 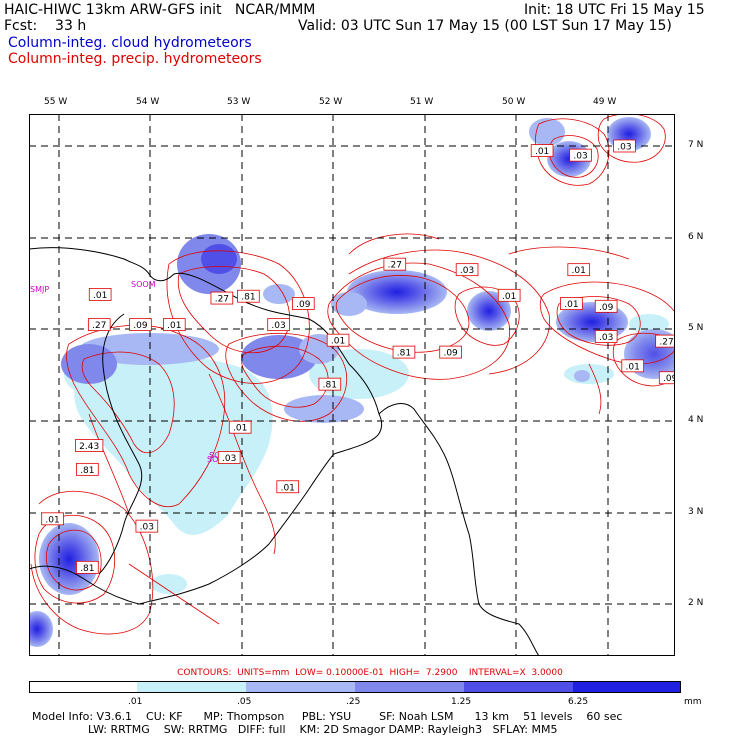 I want to click on lon-label: 51 W, so click(x=422, y=102).